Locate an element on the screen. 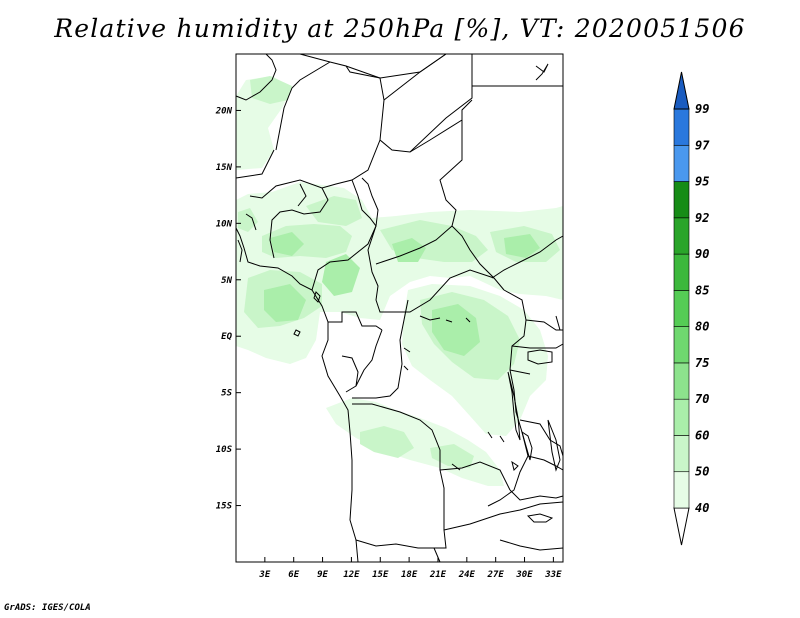  colorbar-lower-extension is located at coordinates (681, 526).